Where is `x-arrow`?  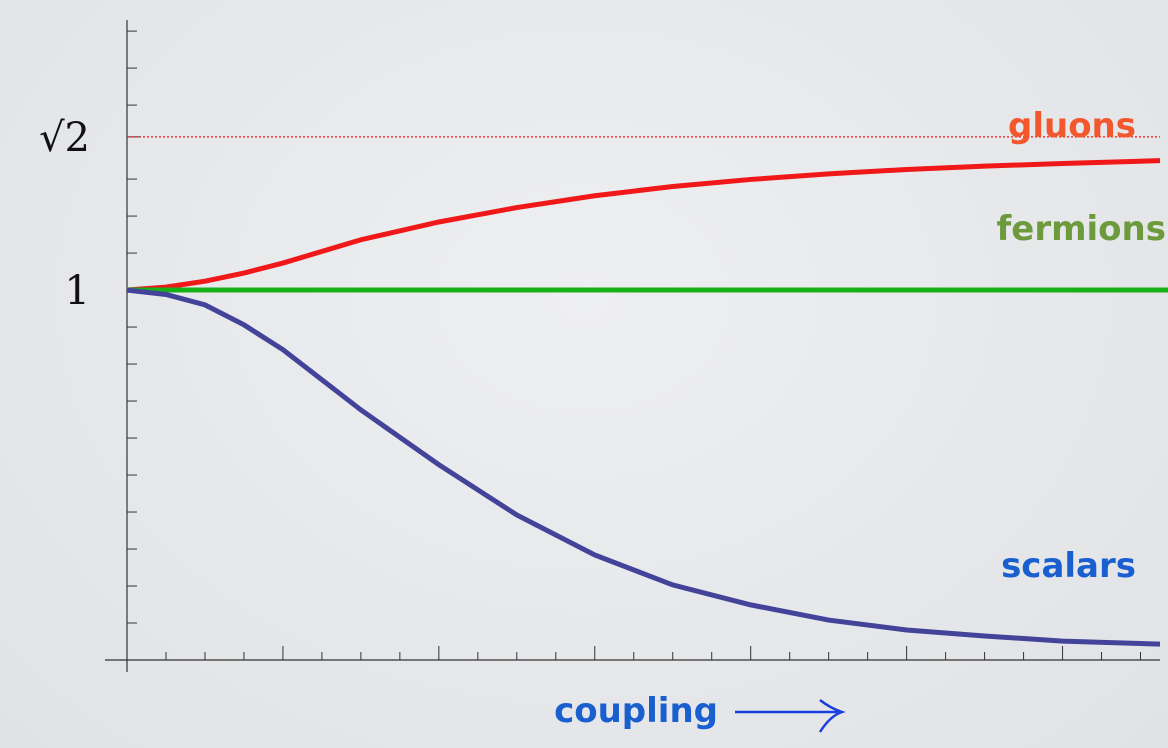 x-arrow is located at coordinates (790, 716).